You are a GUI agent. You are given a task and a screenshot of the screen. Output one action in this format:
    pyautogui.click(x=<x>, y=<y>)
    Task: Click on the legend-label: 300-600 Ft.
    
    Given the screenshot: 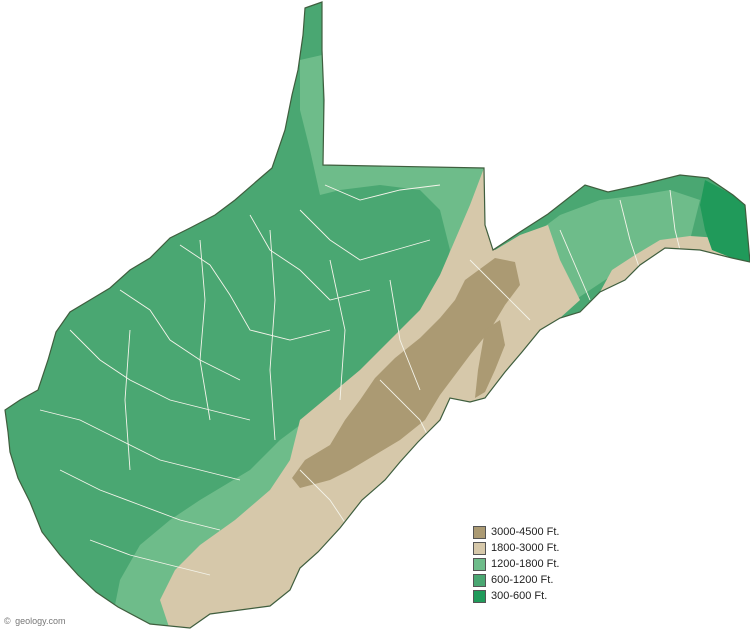 What is the action you would take?
    pyautogui.click(x=519, y=596)
    